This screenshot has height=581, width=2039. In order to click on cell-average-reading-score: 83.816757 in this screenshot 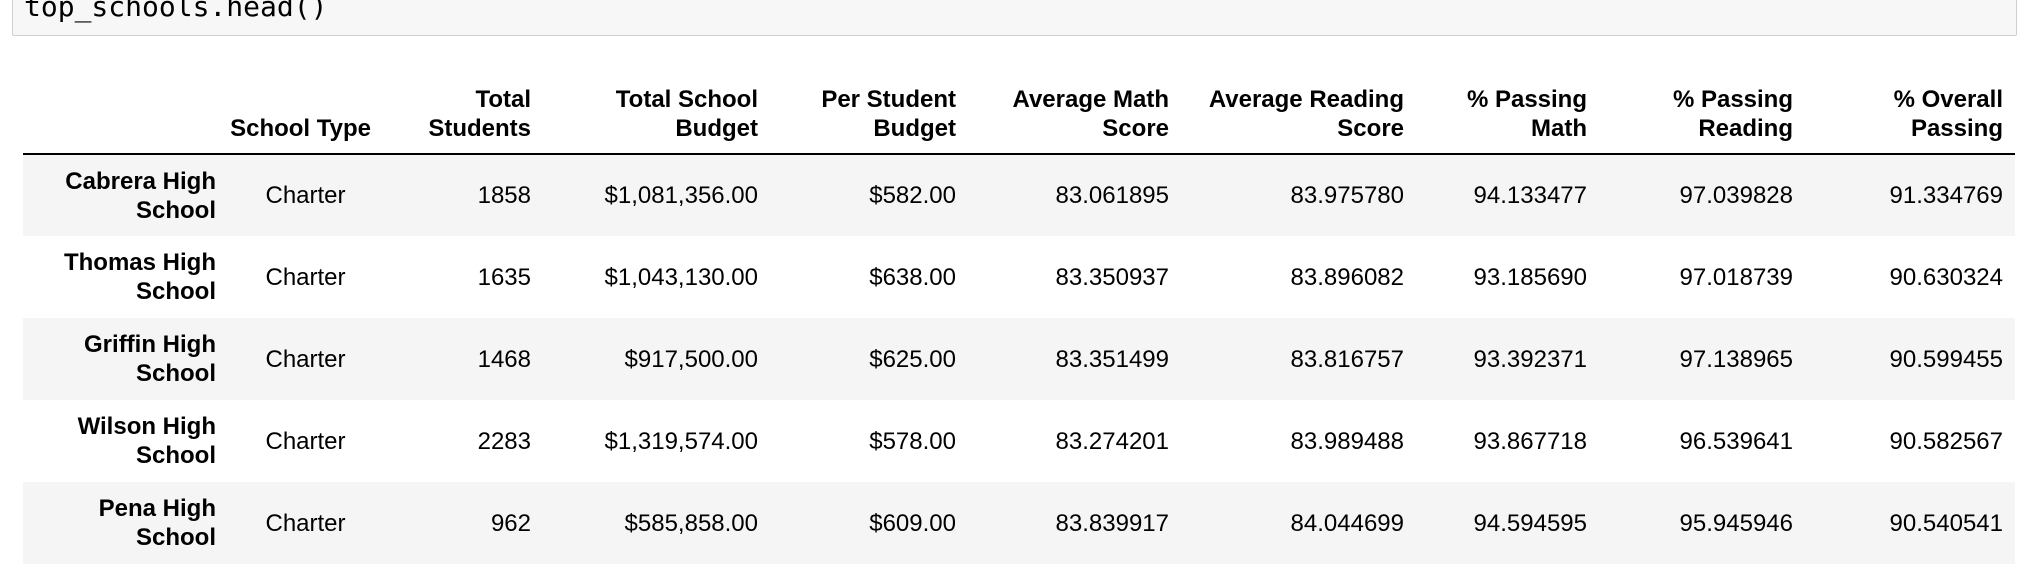, I will do `click(1347, 359)`.